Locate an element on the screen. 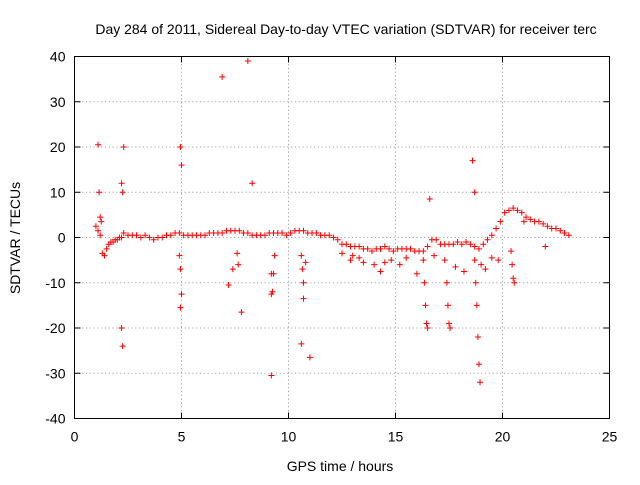  x-axis-label: GPS time / hours is located at coordinates (340, 466).